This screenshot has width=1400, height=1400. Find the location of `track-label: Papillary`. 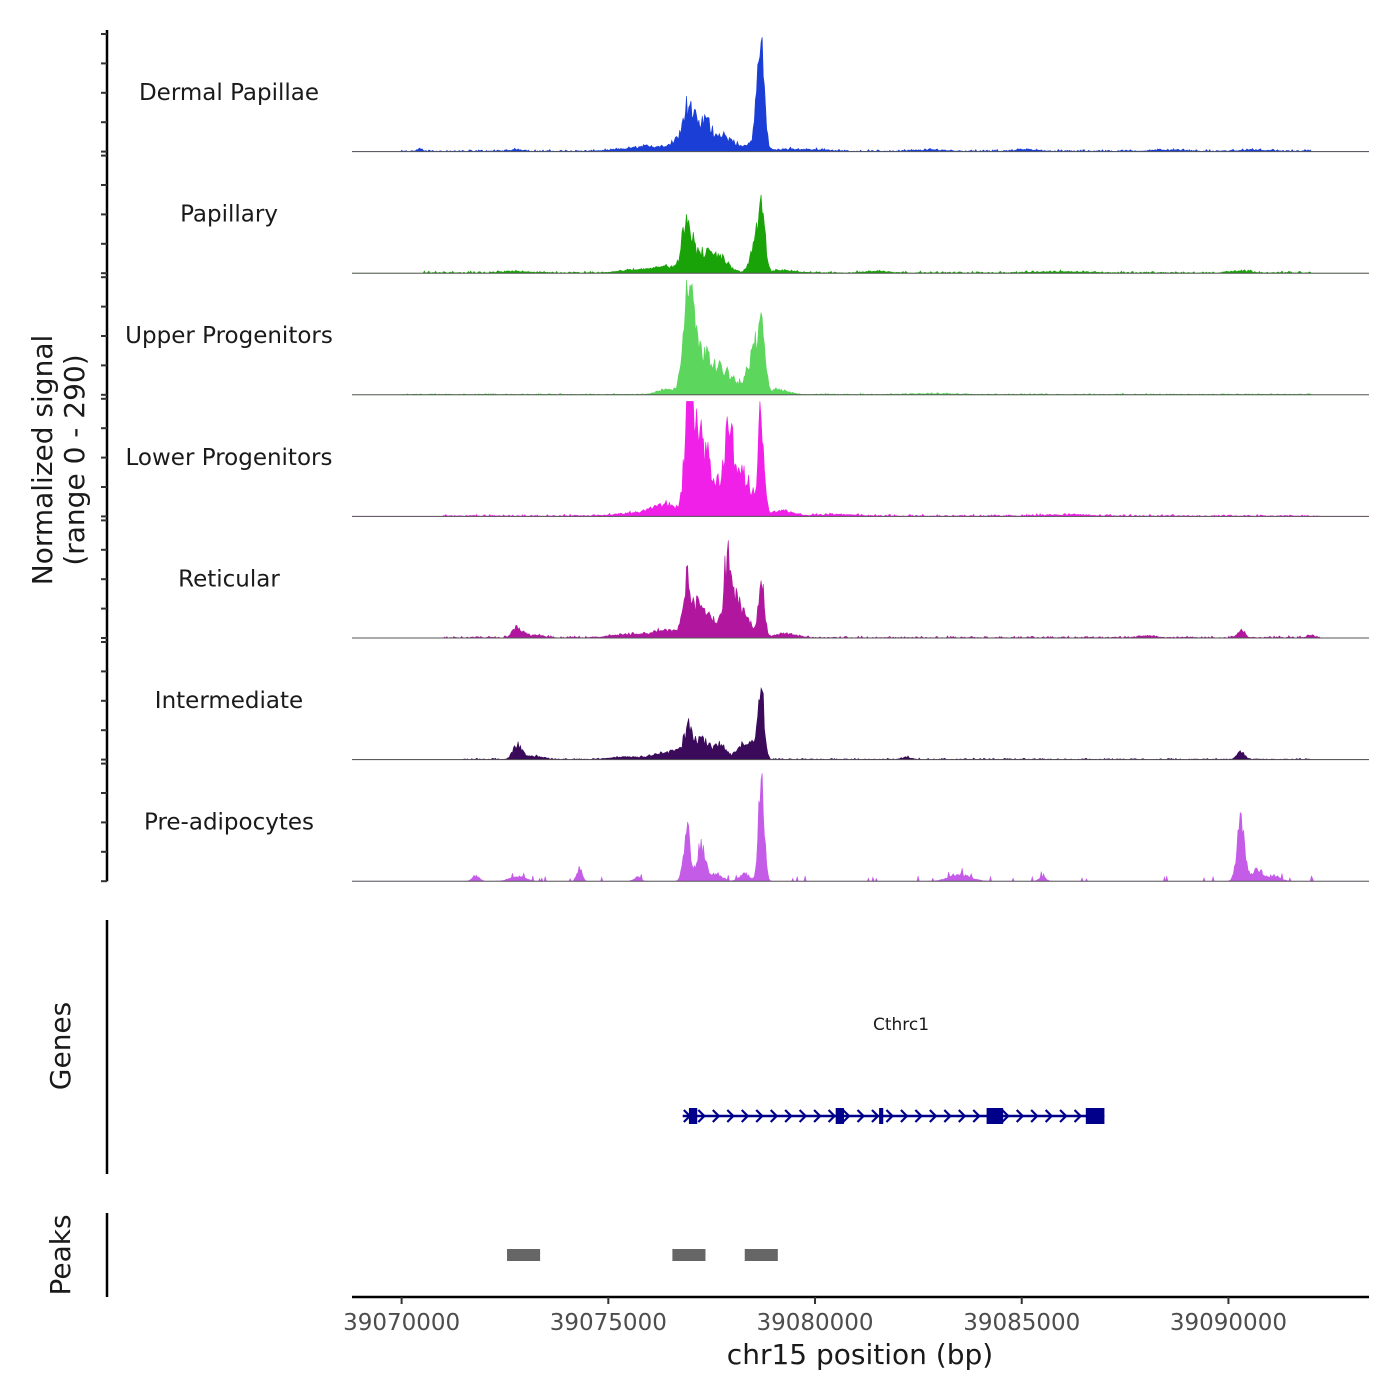

track-label: Papillary is located at coordinates (229, 215).